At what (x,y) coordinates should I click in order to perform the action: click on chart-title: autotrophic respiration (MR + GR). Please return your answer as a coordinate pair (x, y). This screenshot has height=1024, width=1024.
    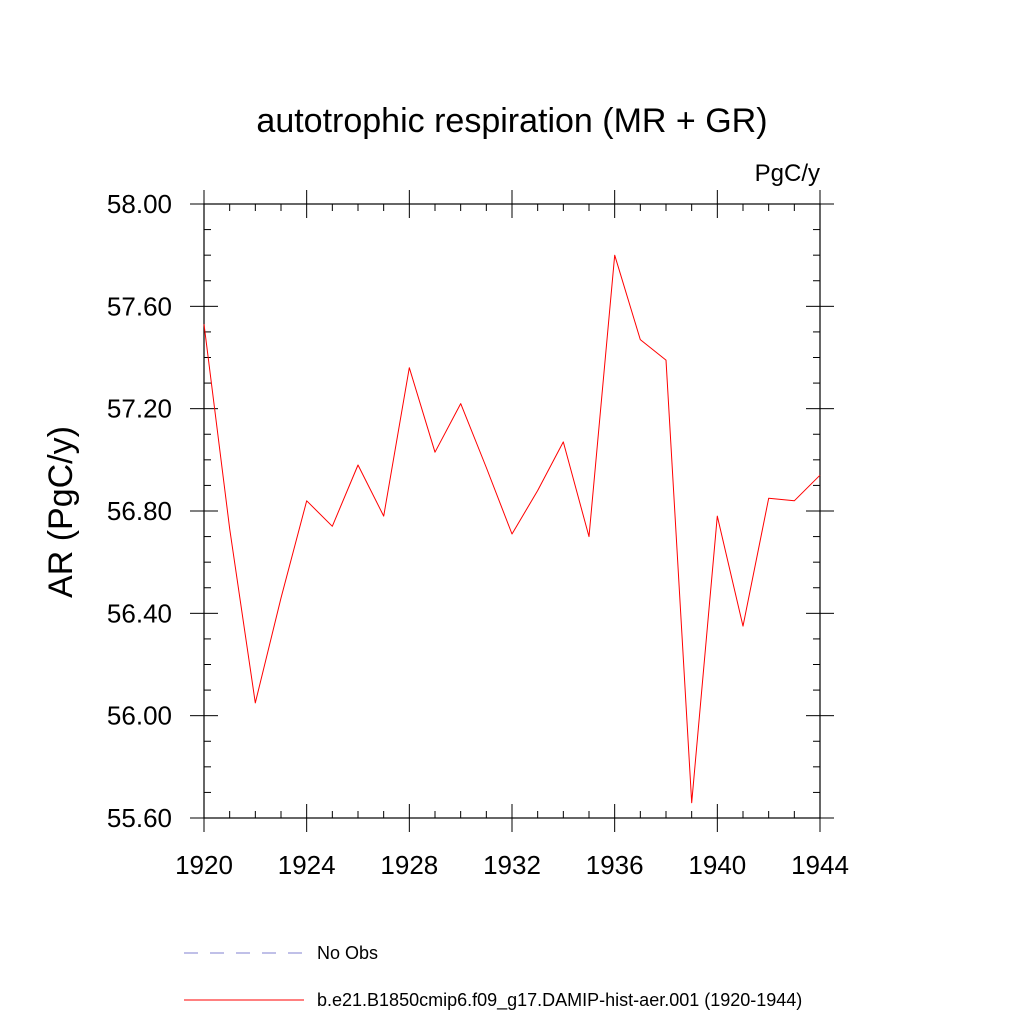
    Looking at the image, I should click on (511, 121).